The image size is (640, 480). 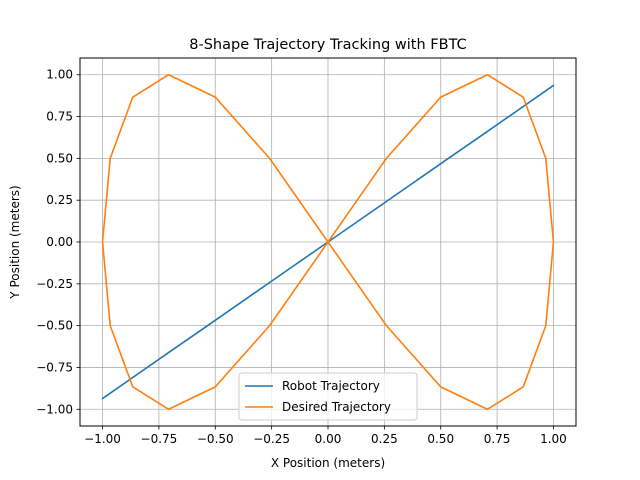 I want to click on legend-box, so click(x=328, y=396).